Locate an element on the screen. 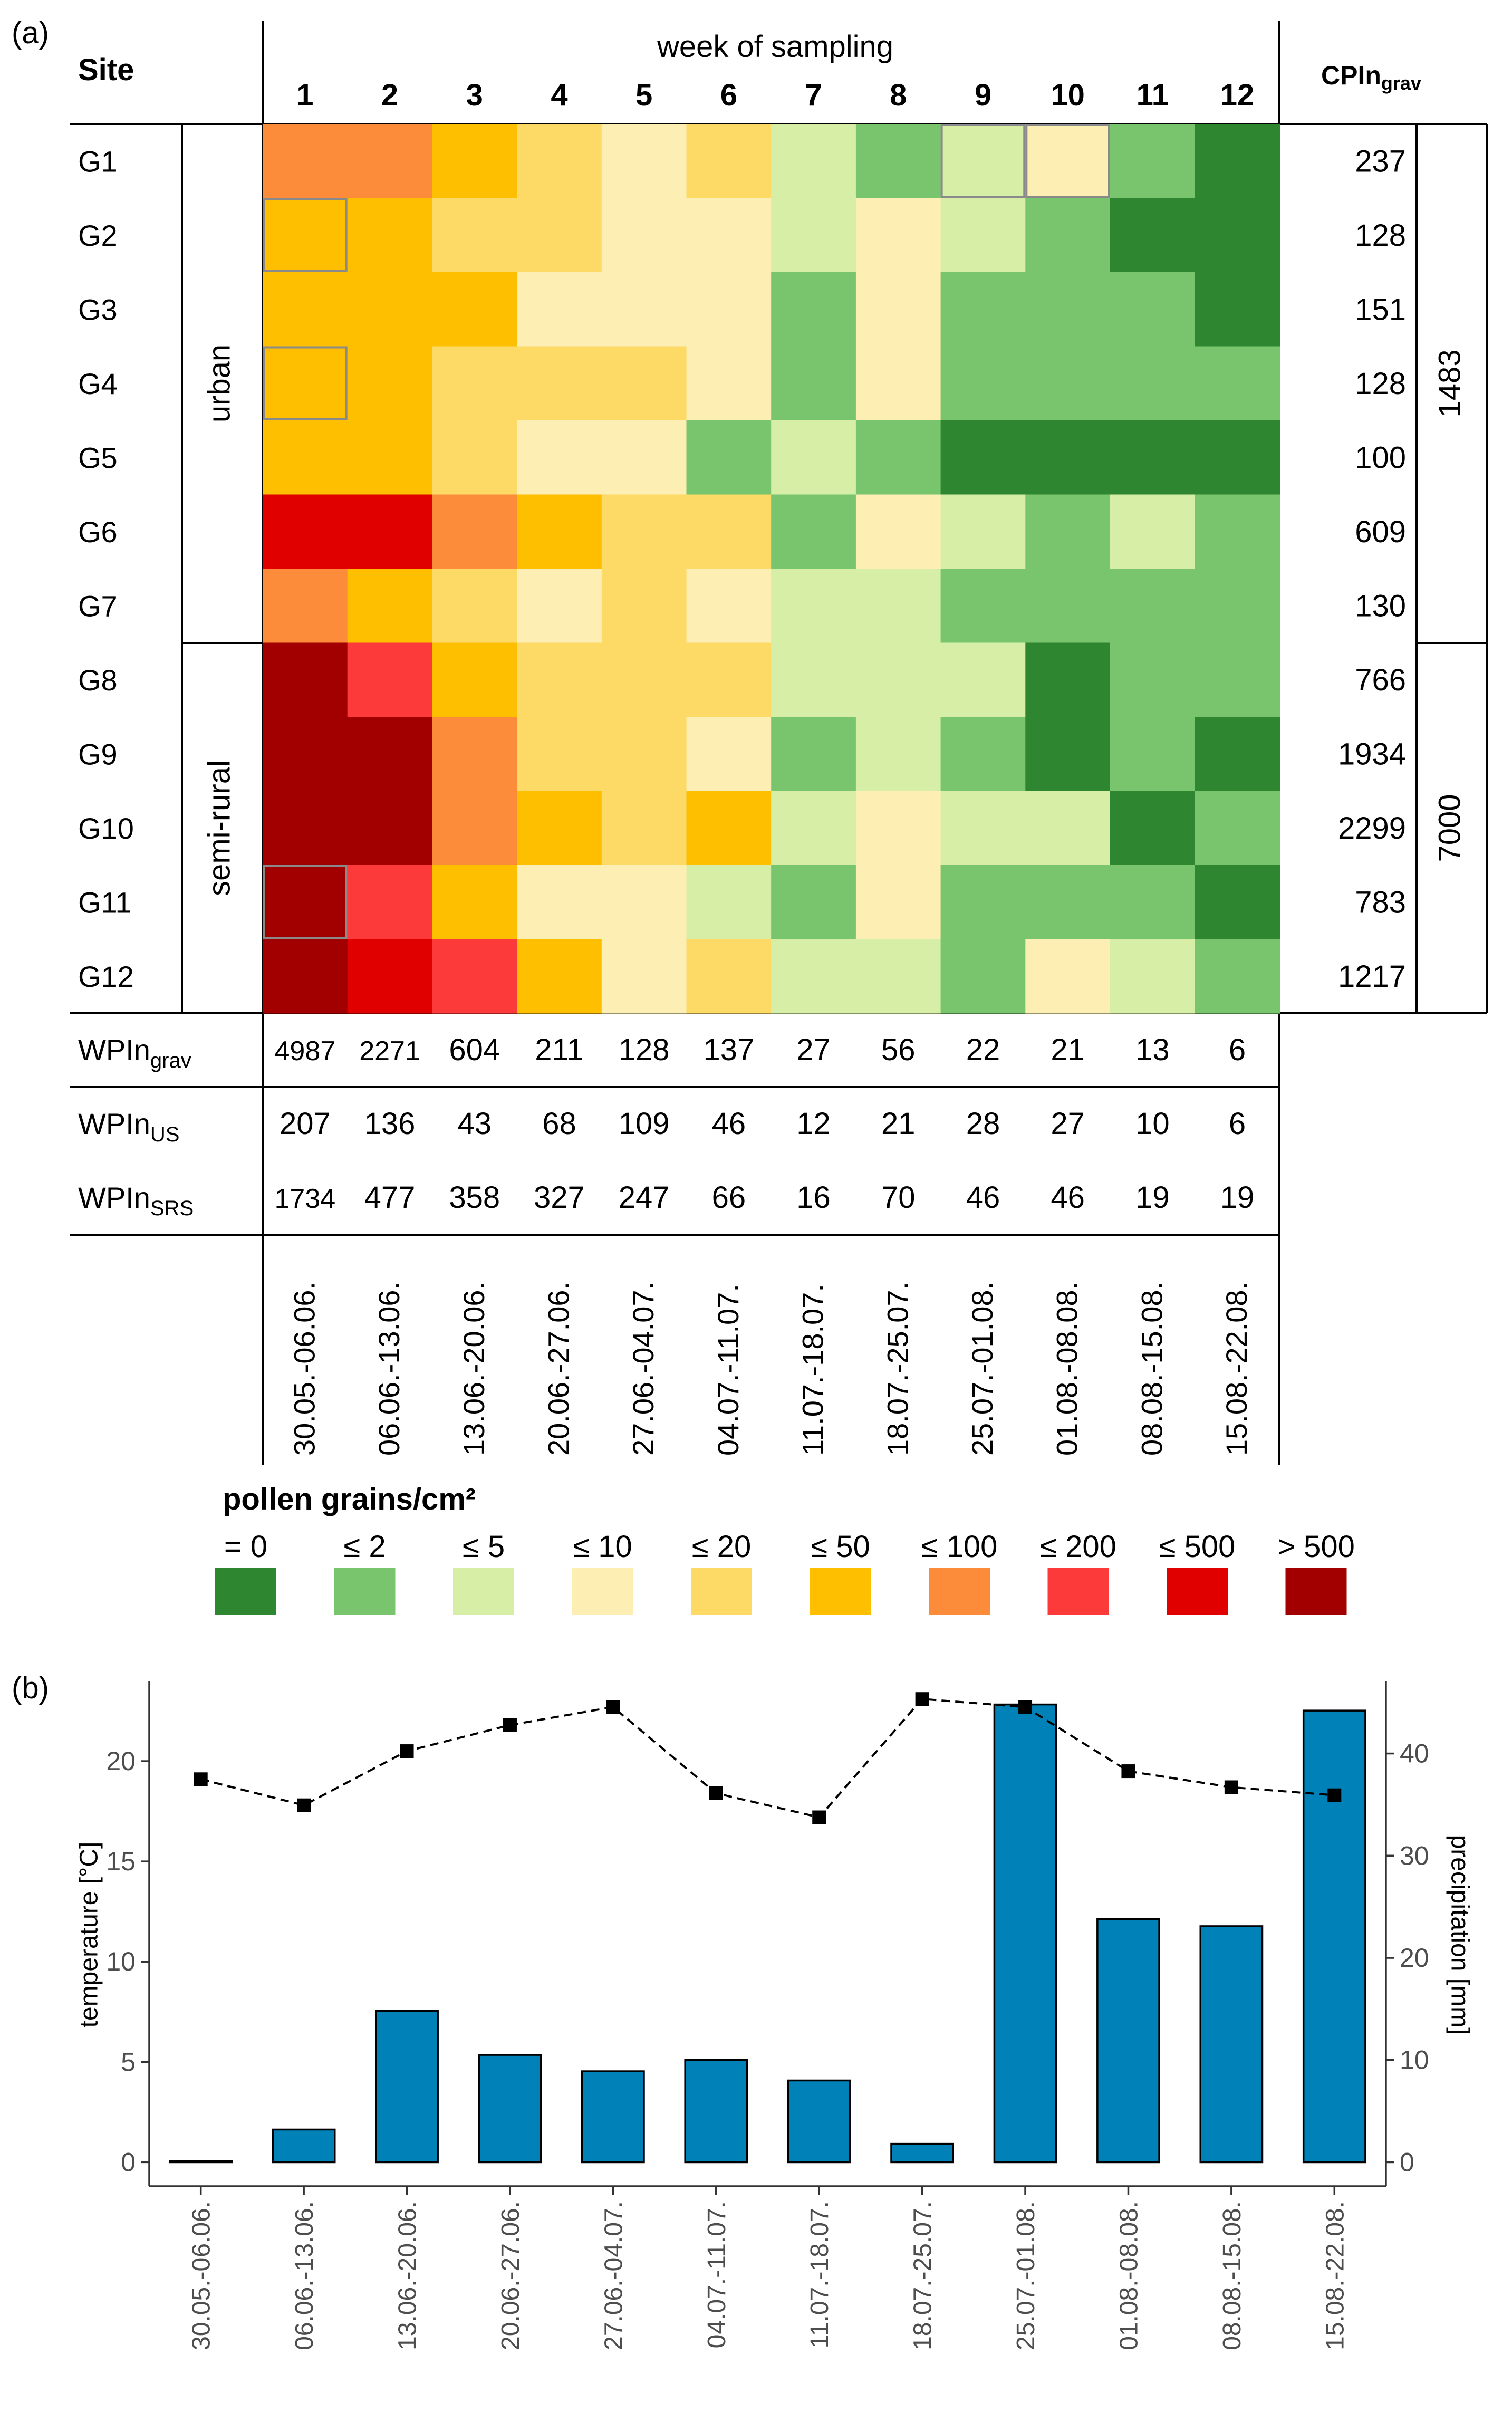 The image size is (1512, 2412). wpin-value: 6 is located at coordinates (1237, 1050).